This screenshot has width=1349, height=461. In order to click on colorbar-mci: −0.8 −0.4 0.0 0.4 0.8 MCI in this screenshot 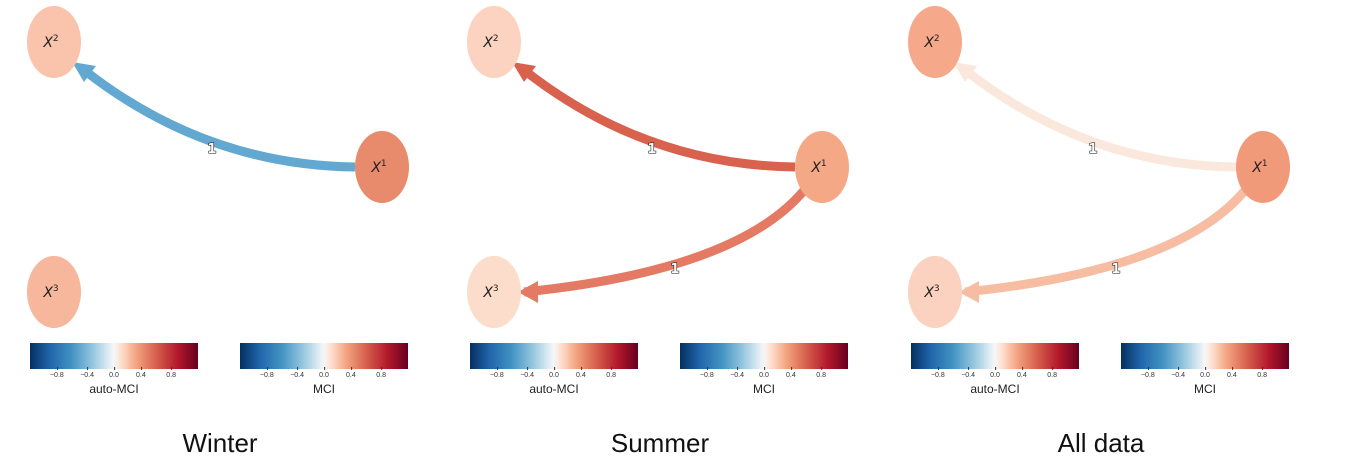, I will do `click(1205, 369)`.